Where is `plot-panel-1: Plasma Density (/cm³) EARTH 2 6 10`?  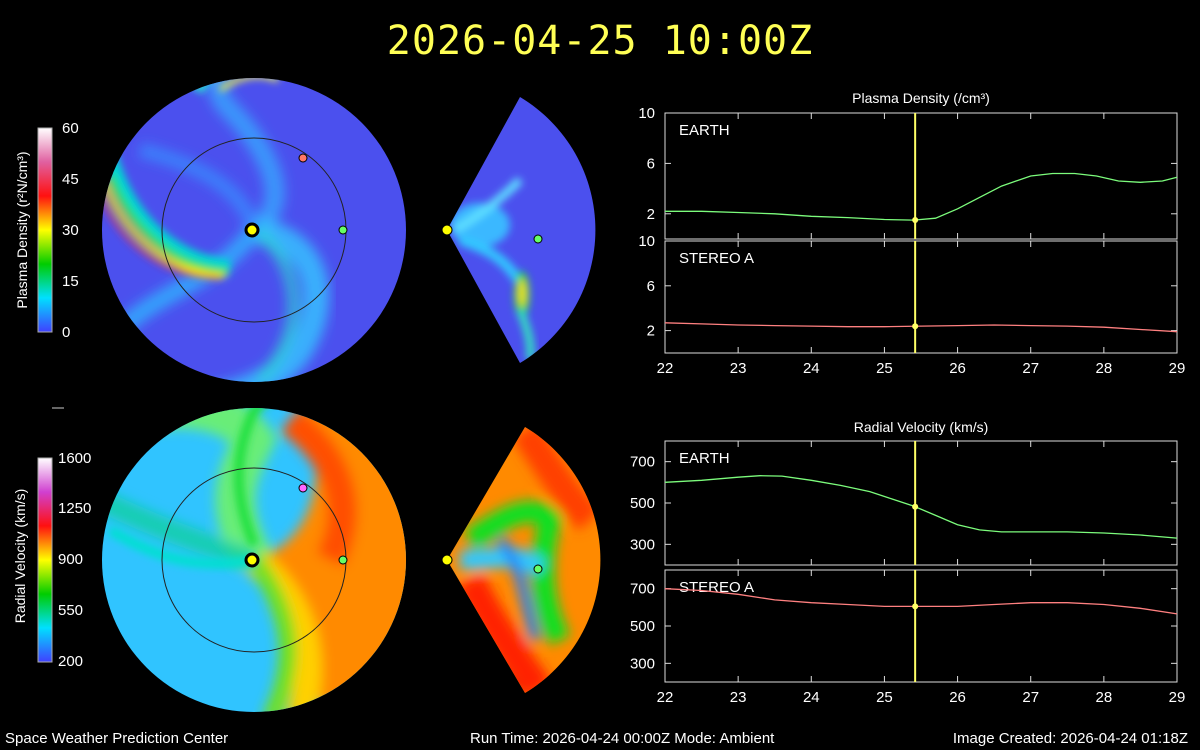 plot-panel-1: Plasma Density (/cm³) EARTH 2 6 10 is located at coordinates (908, 165).